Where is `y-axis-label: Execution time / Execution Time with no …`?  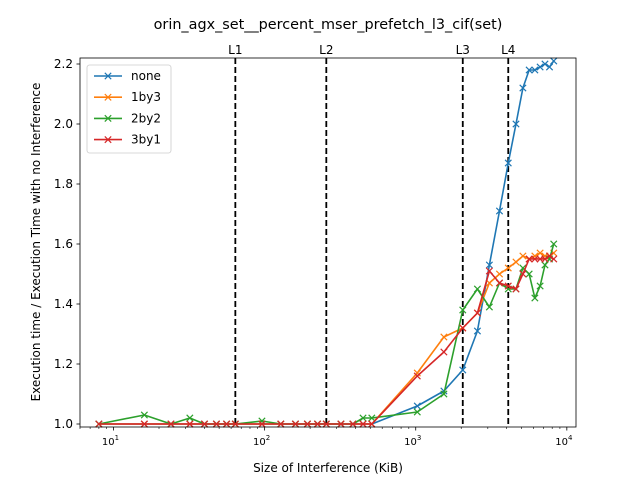 y-axis-label: Execution time / Execution Time with no … is located at coordinates (36, 242).